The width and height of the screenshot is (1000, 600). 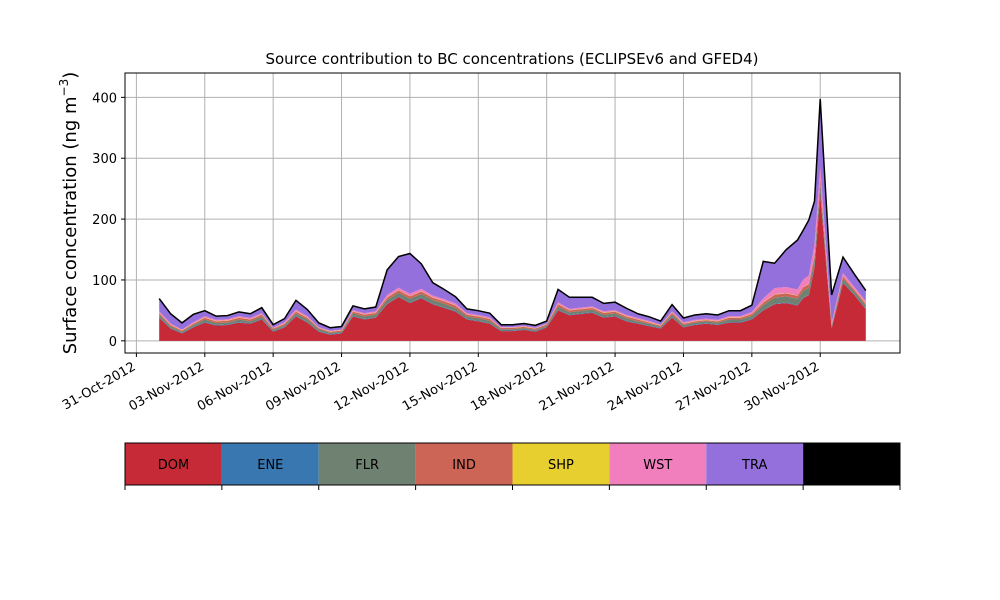 I want to click on y-tick-label: 200, so click(x=104, y=220).